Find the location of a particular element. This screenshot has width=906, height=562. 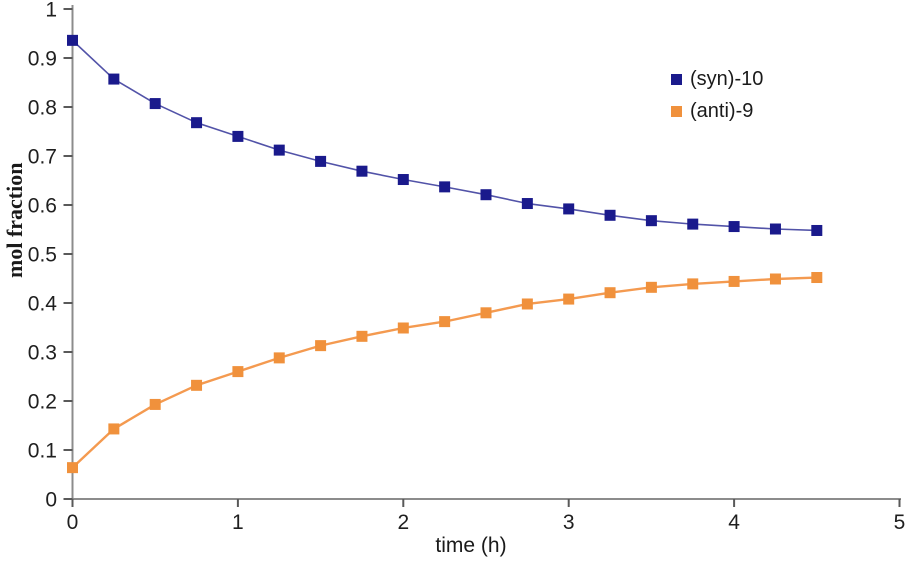

y-tick-label: 0.4 is located at coordinates (43, 304).